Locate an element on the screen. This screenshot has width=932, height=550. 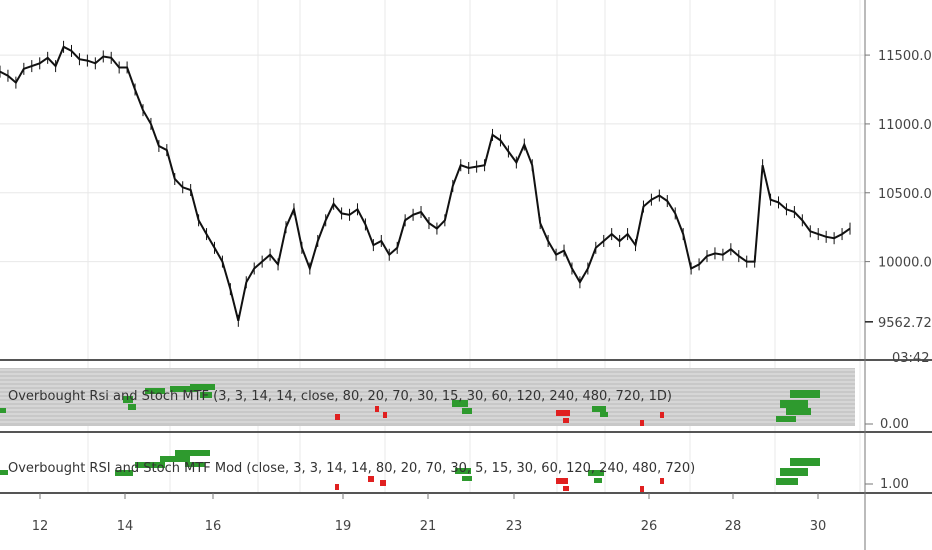
pane-2-axis-label: 1.00 is located at coordinates (894, 484).